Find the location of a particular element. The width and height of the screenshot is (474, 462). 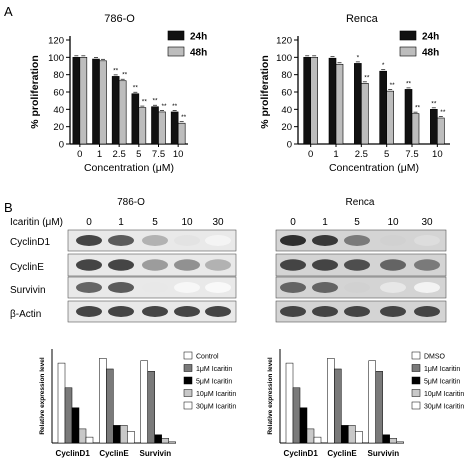

dose-label-renca: 1 is located at coordinates (325, 222).